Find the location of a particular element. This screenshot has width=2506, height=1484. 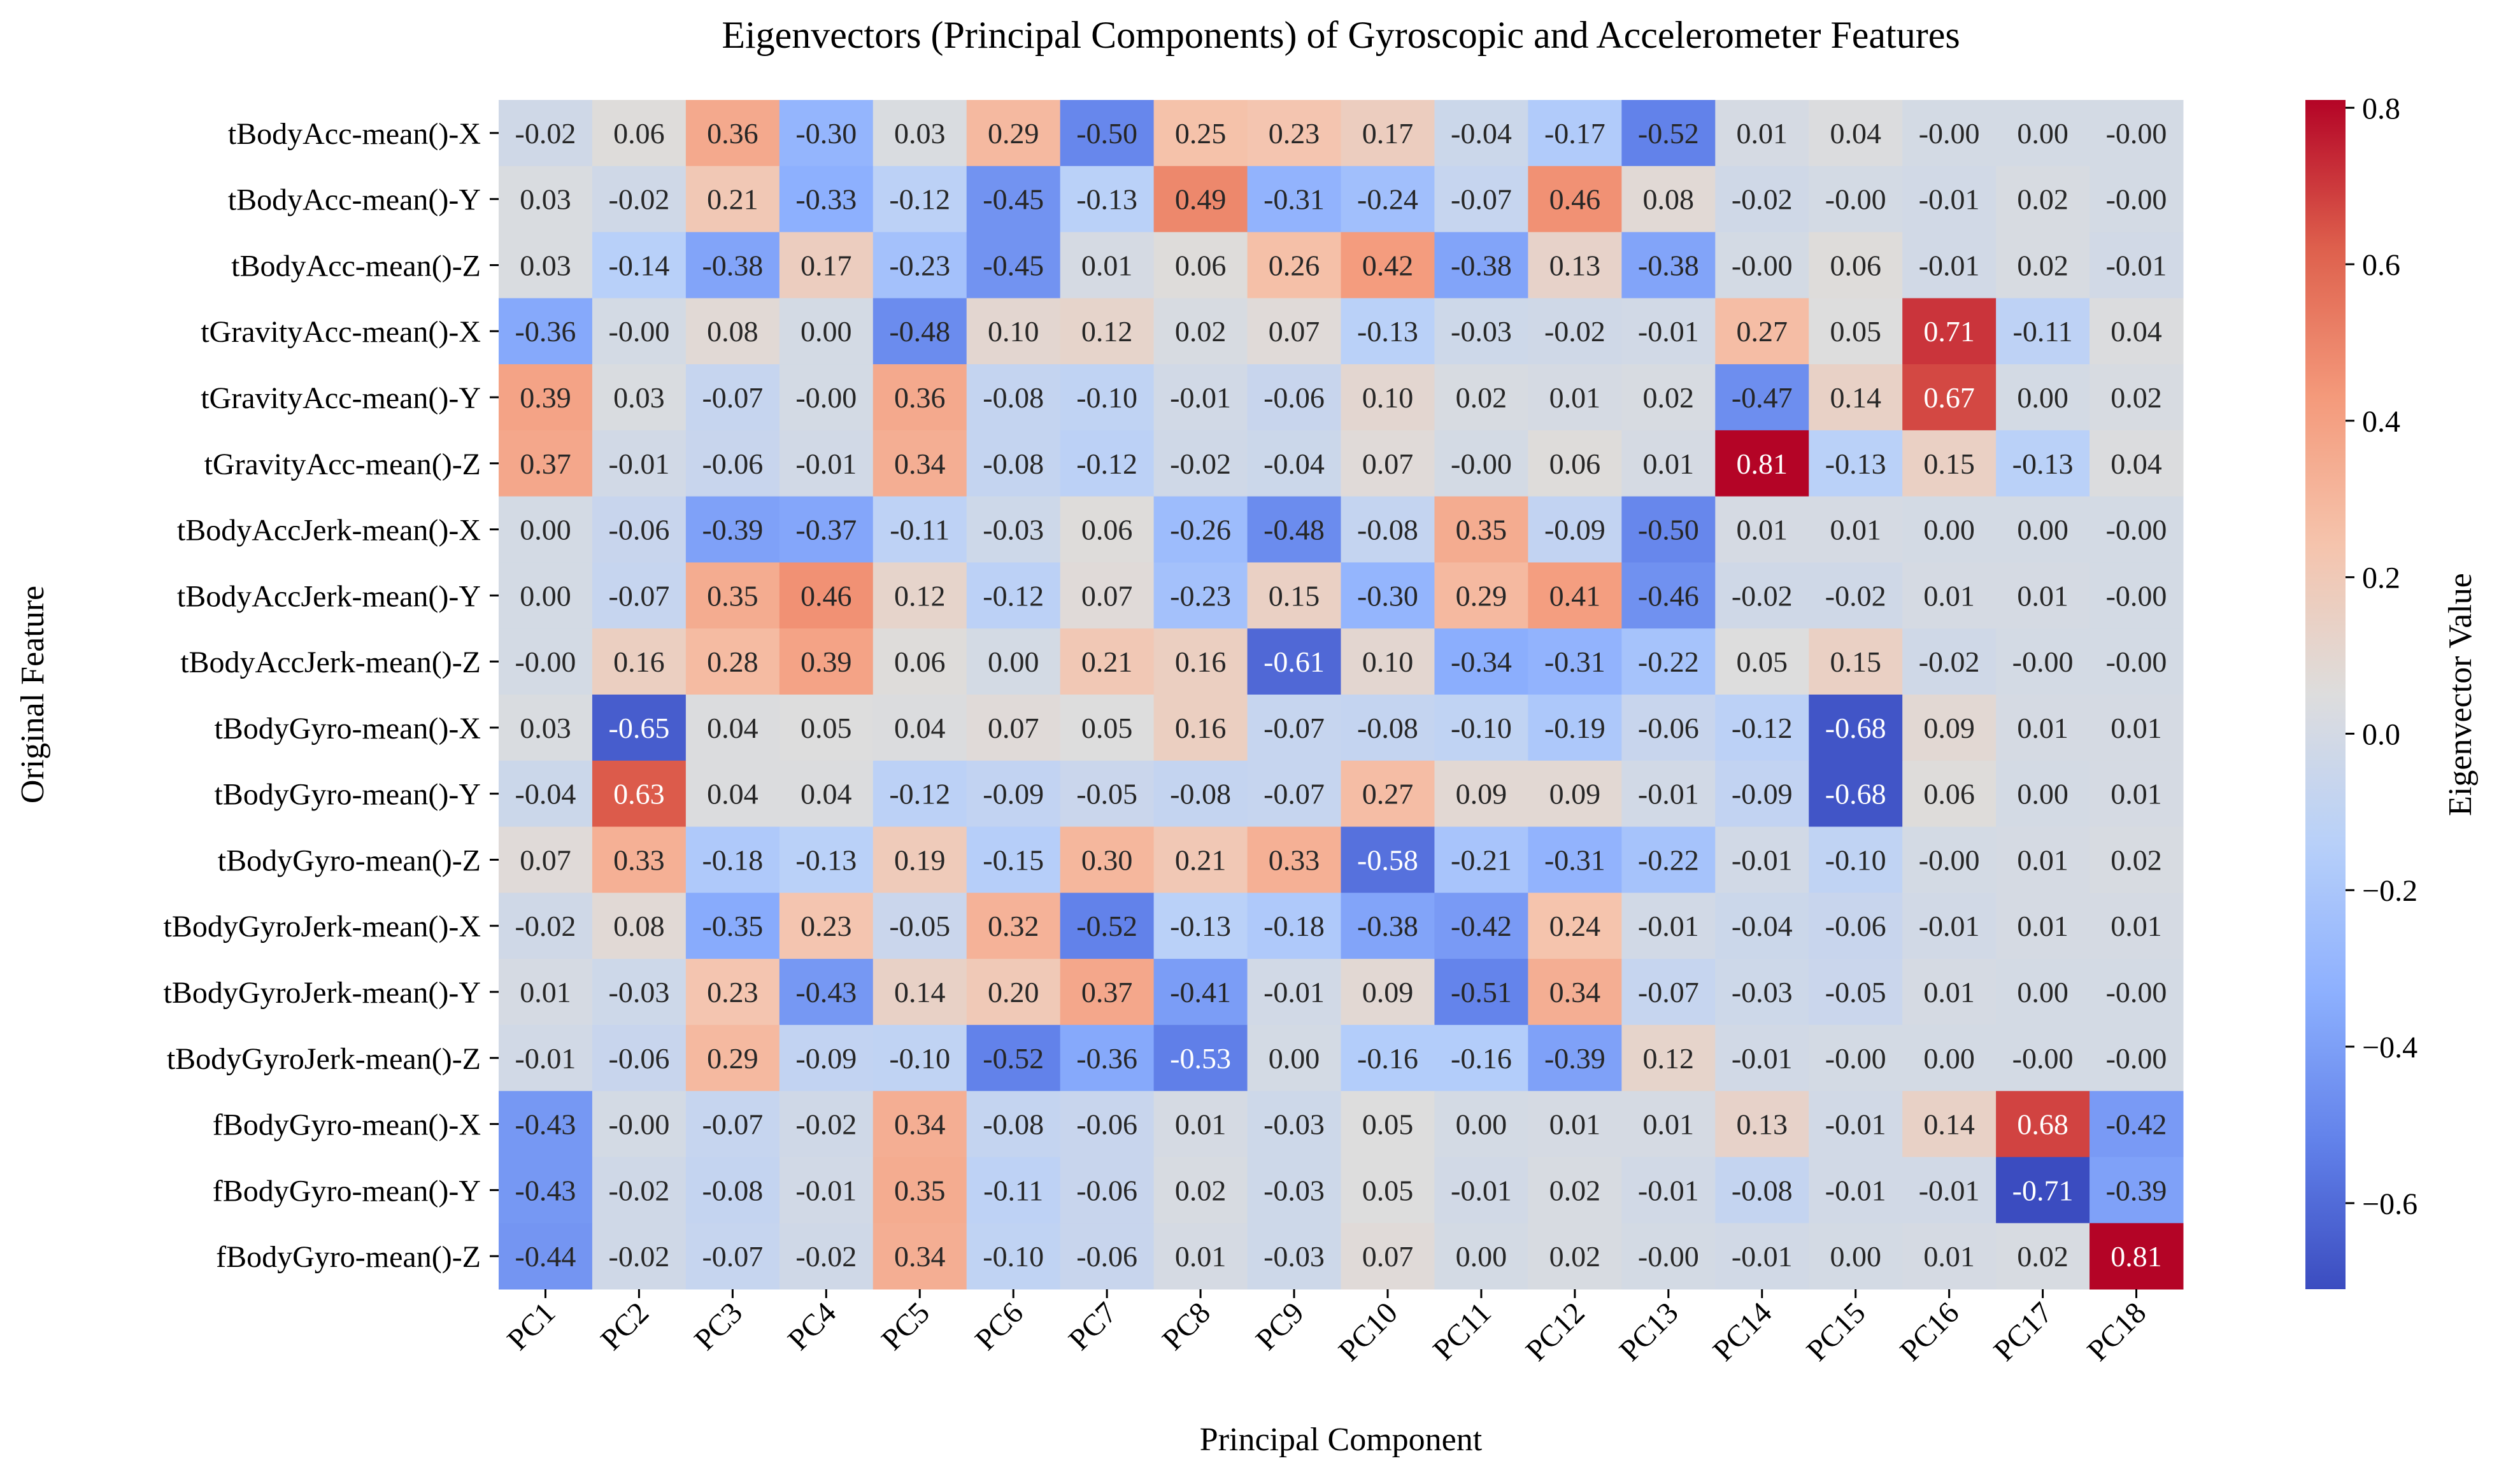

cell-value-label: -0.52 is located at coordinates (1668, 133).